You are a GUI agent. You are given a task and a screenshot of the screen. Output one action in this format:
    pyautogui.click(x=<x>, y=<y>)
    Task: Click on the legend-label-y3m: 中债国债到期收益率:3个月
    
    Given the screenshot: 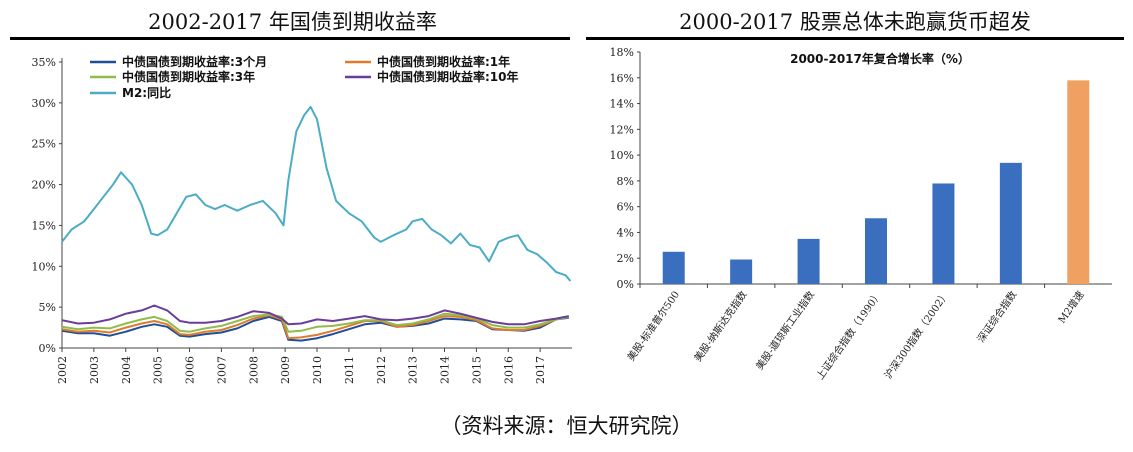 What is the action you would take?
    pyautogui.click(x=194, y=61)
    